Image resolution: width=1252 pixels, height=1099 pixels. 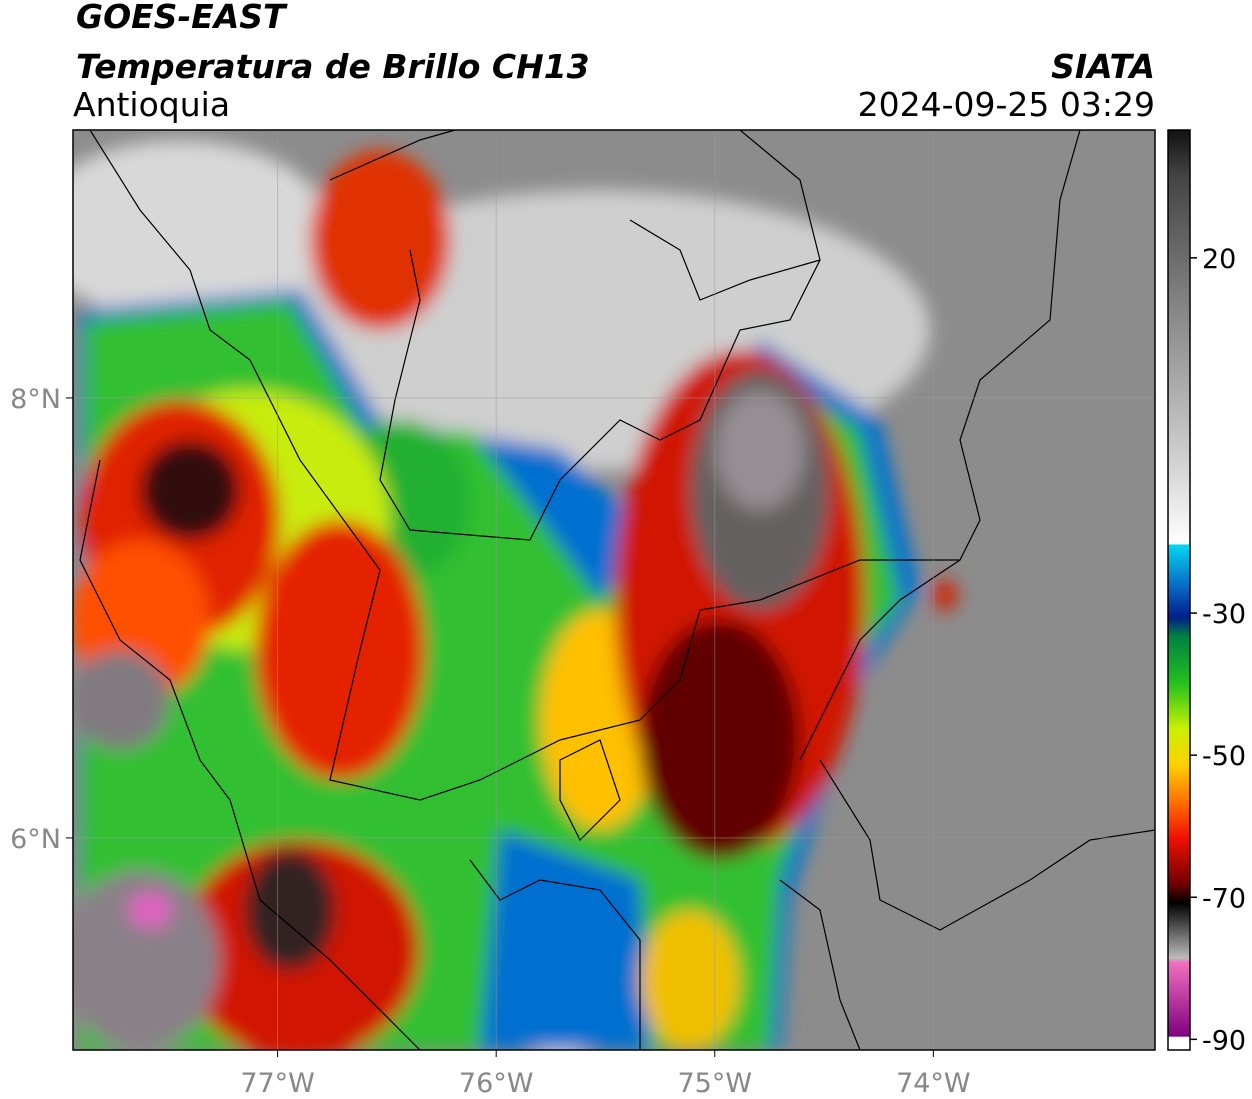 What do you see at coordinates (1006, 104) in the screenshot?
I see `datetime: 2024-09-25 03:29` at bounding box center [1006, 104].